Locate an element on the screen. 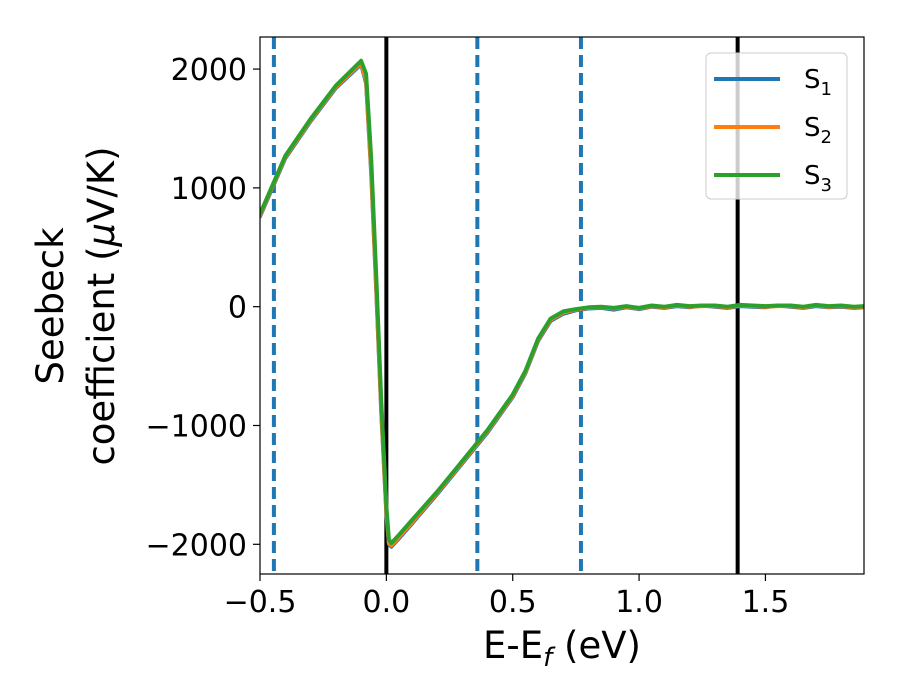  x-axis-ticks: −0.5 0.0 0.5 1.0 1.5 is located at coordinates (507, 597).